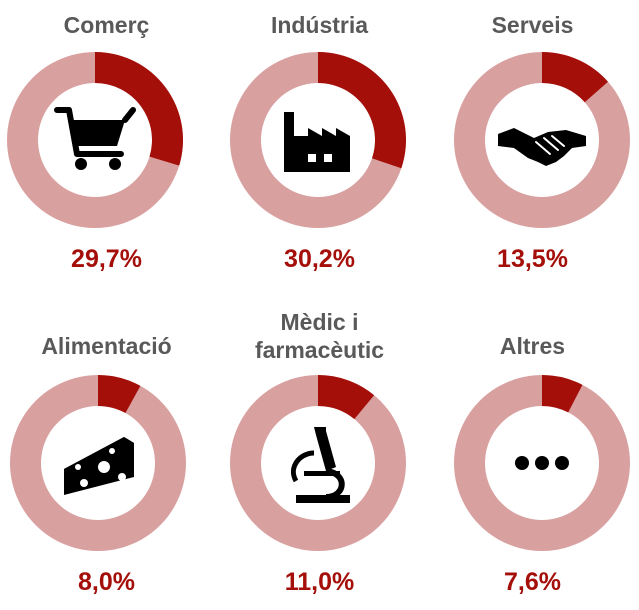  I want to click on ellipsis-icon, so click(542, 463).